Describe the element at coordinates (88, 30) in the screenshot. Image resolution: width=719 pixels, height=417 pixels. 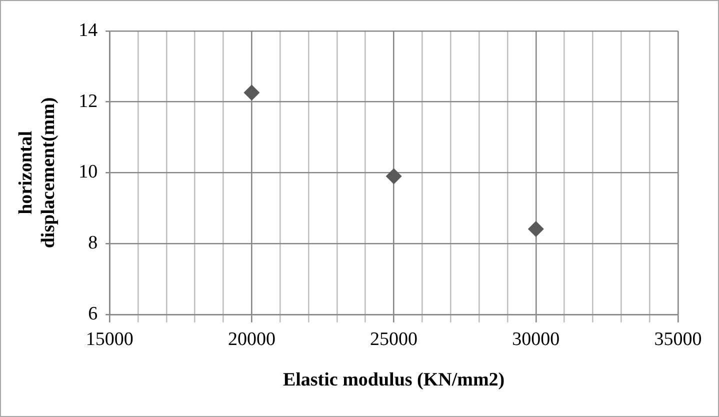
I see `y-tick-label: 14` at that location.